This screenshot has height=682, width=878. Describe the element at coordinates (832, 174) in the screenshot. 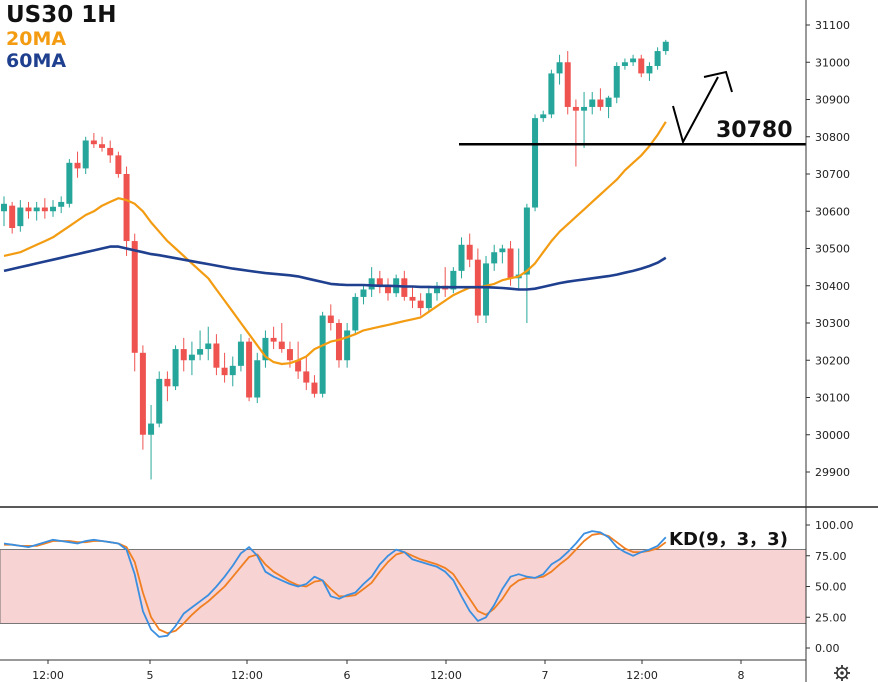

I see `y-tick-label: 30700` at that location.